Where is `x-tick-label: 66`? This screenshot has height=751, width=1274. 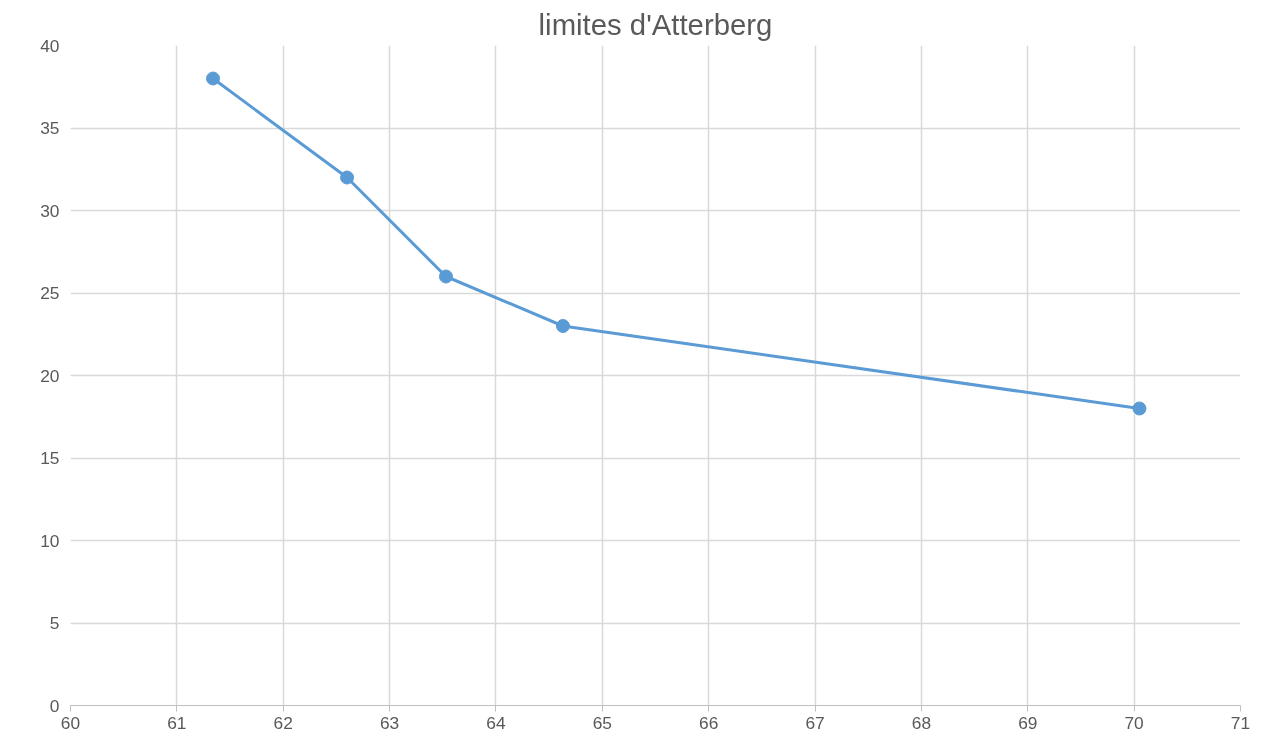 x-tick-label: 66 is located at coordinates (709, 722).